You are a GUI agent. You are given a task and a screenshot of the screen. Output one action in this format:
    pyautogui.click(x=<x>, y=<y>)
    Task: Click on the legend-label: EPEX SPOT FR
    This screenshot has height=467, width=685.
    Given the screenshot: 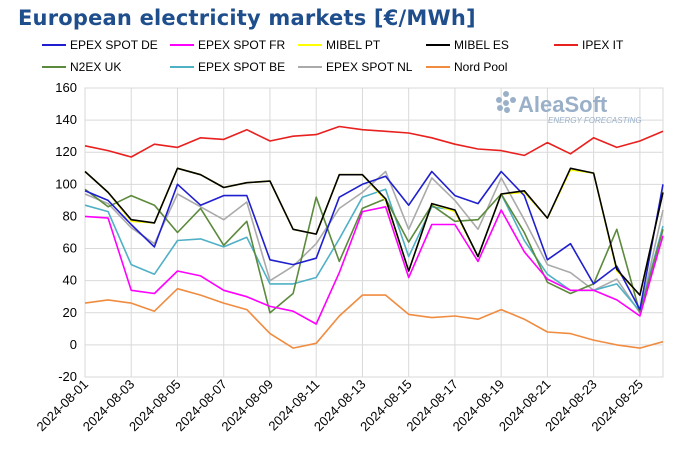 What is the action you would take?
    pyautogui.click(x=241, y=45)
    